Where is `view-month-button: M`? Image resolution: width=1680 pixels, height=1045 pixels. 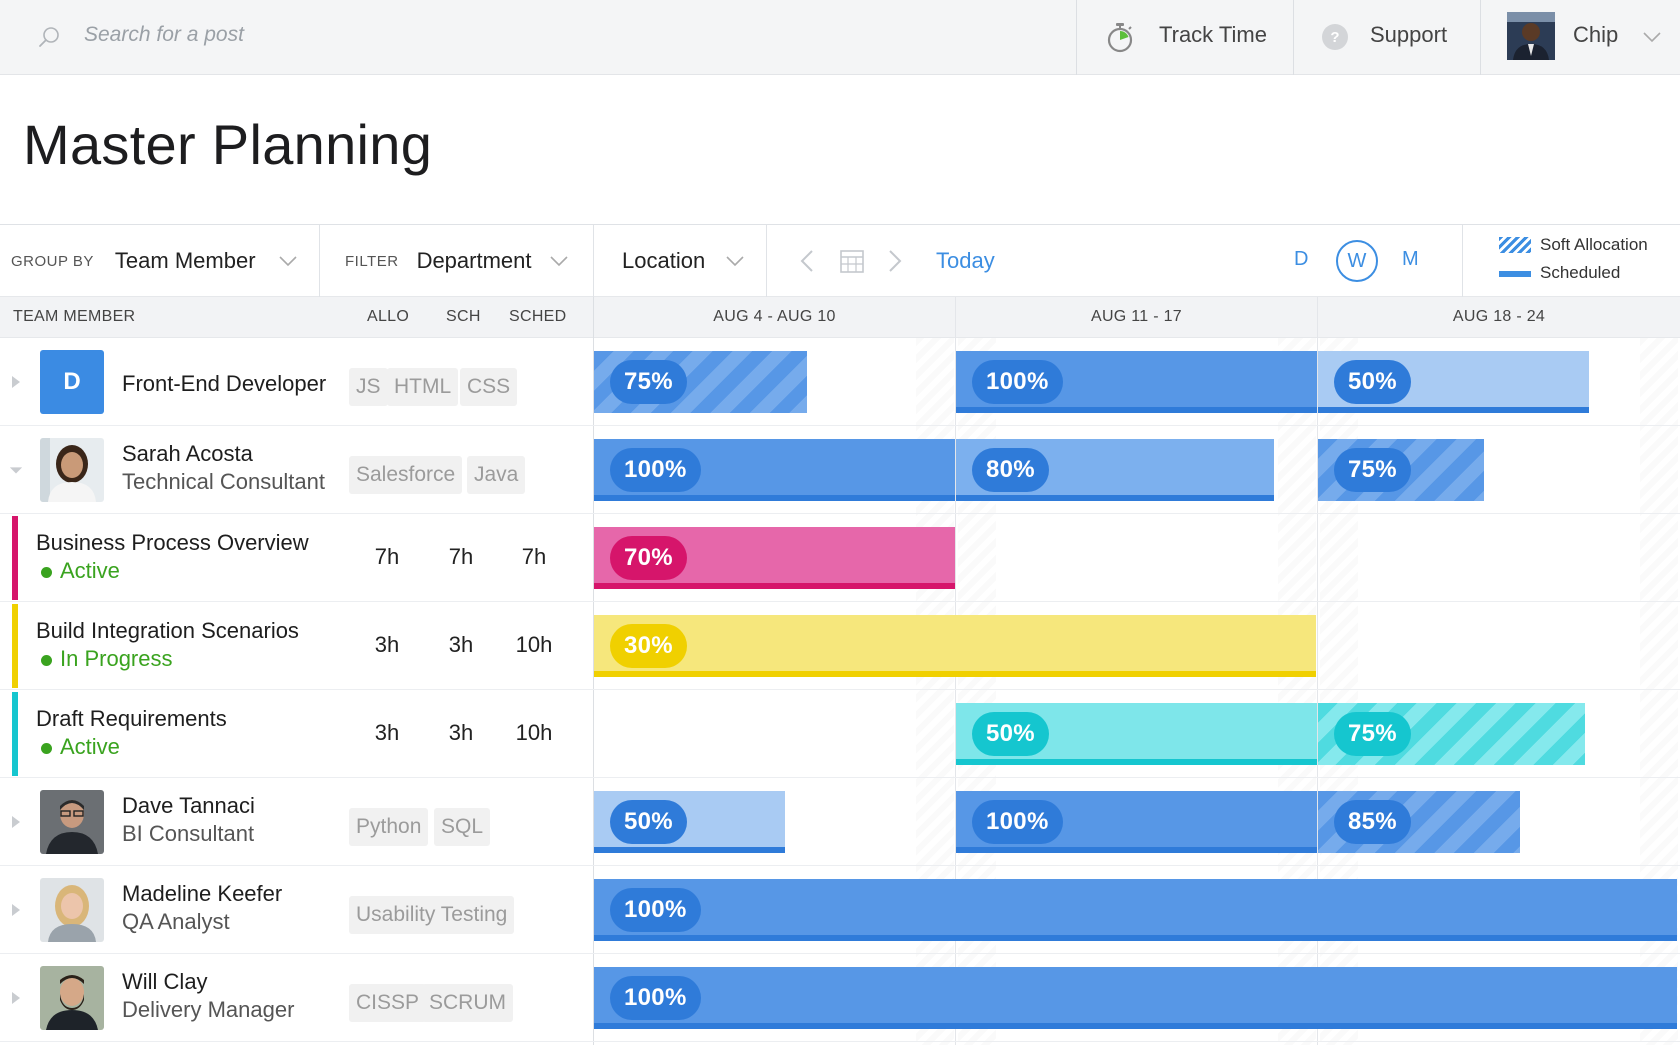
view-month-button: M is located at coordinates (1410, 259).